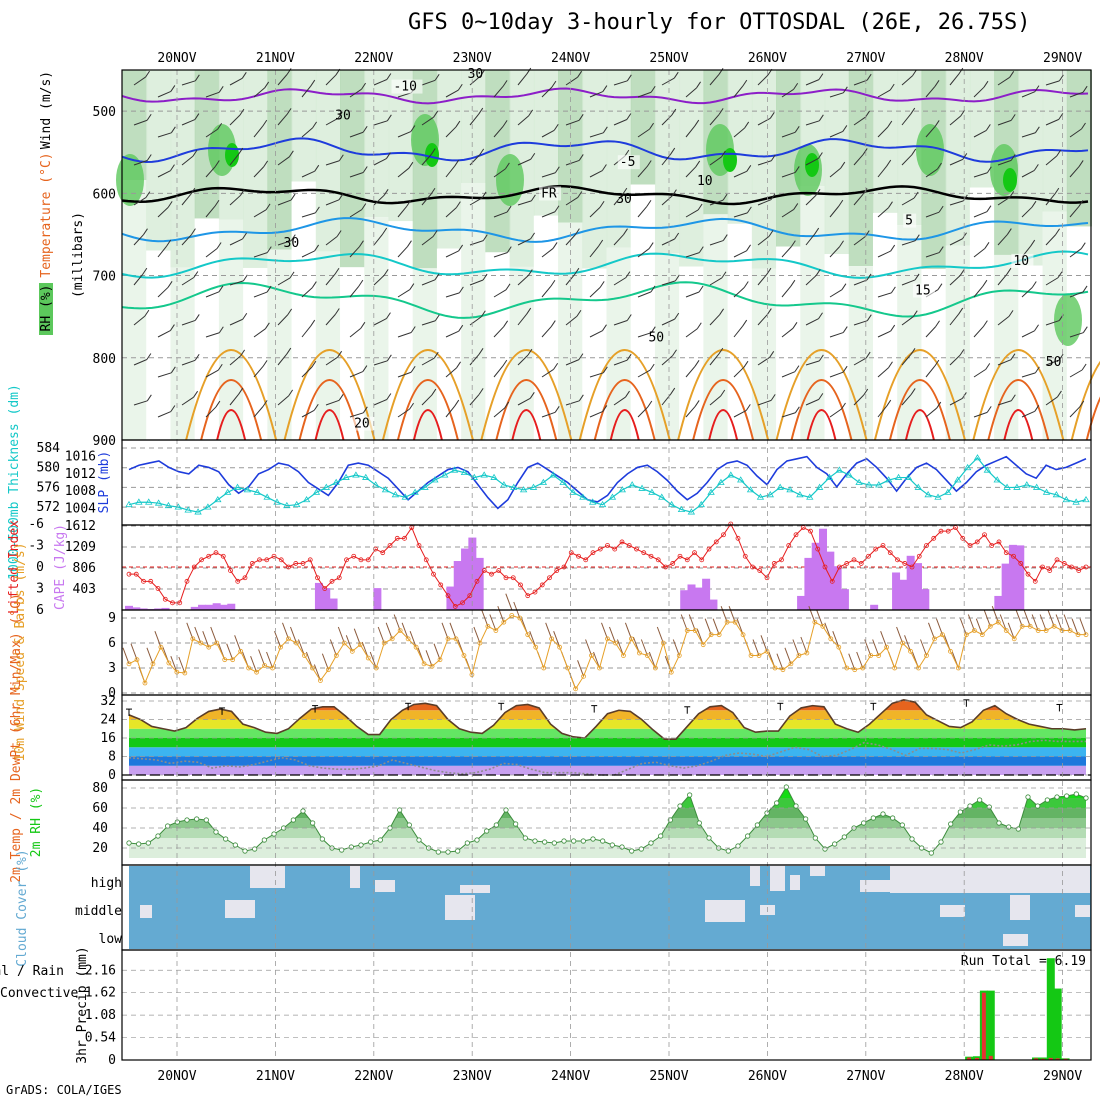 The image size is (1100, 1100). What do you see at coordinates (1062, 1076) in the screenshot?
I see `bottom-date-label: 29NOV` at bounding box center [1062, 1076].